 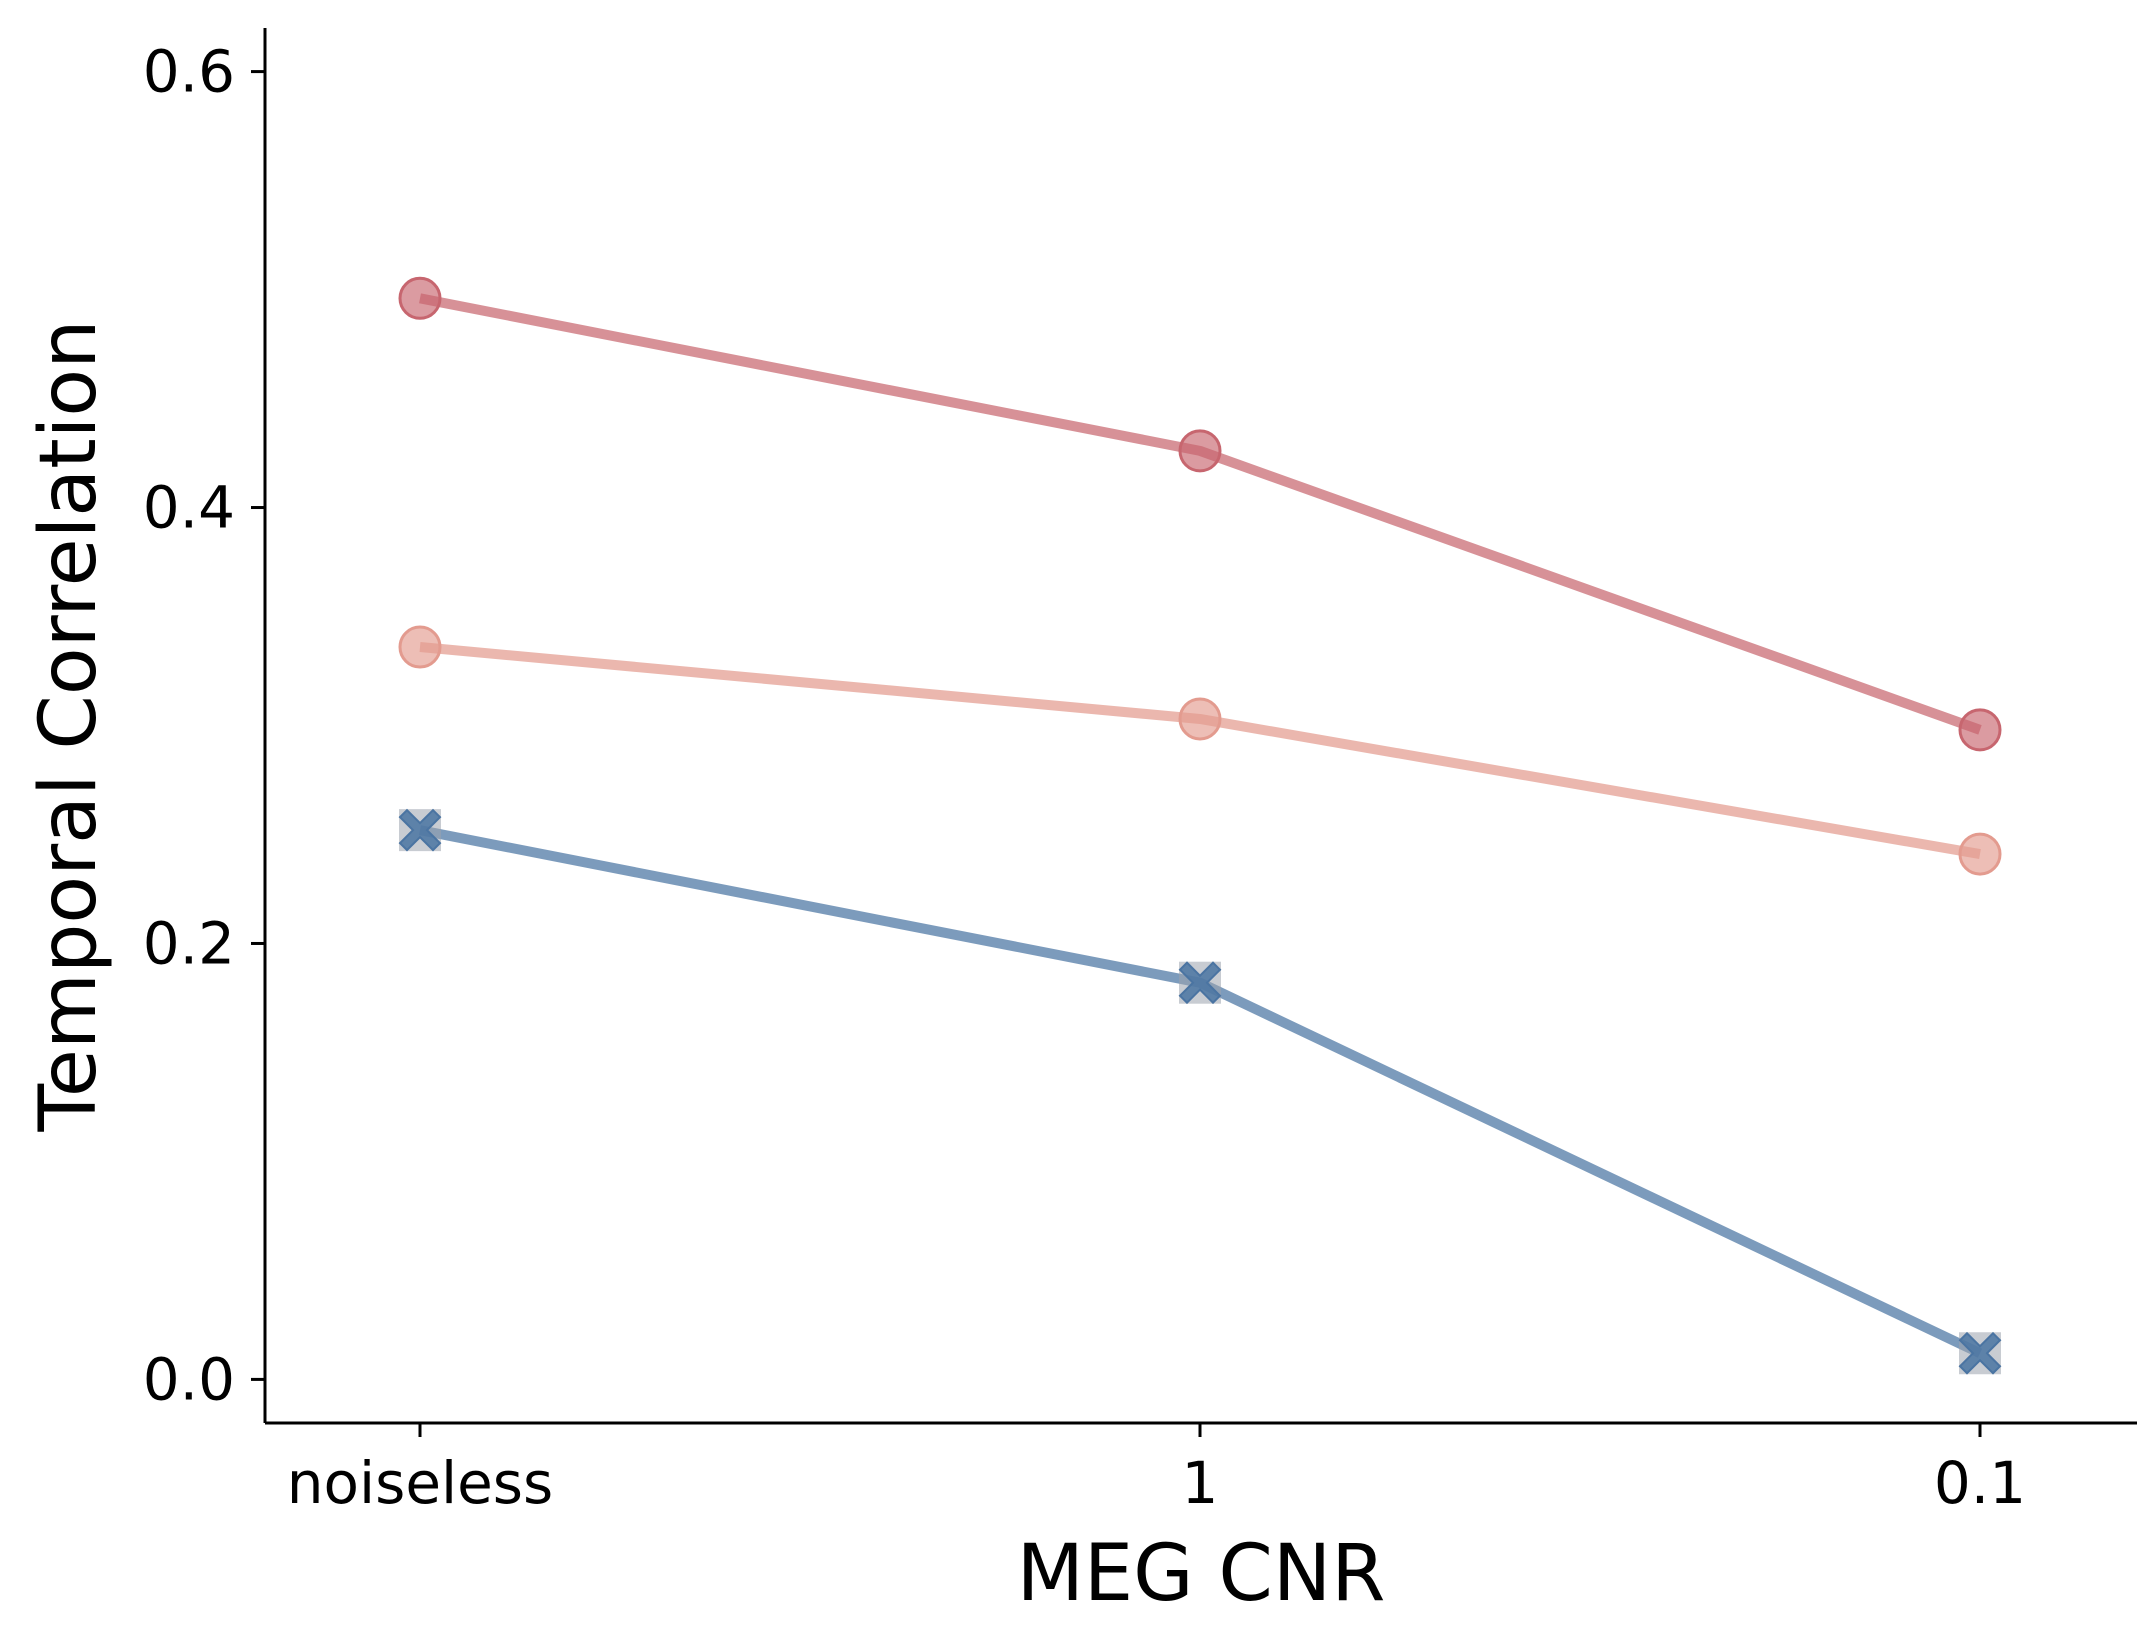 I want to click on x-ticks: noiseless 1 0.1, so click(x=1156, y=1470).